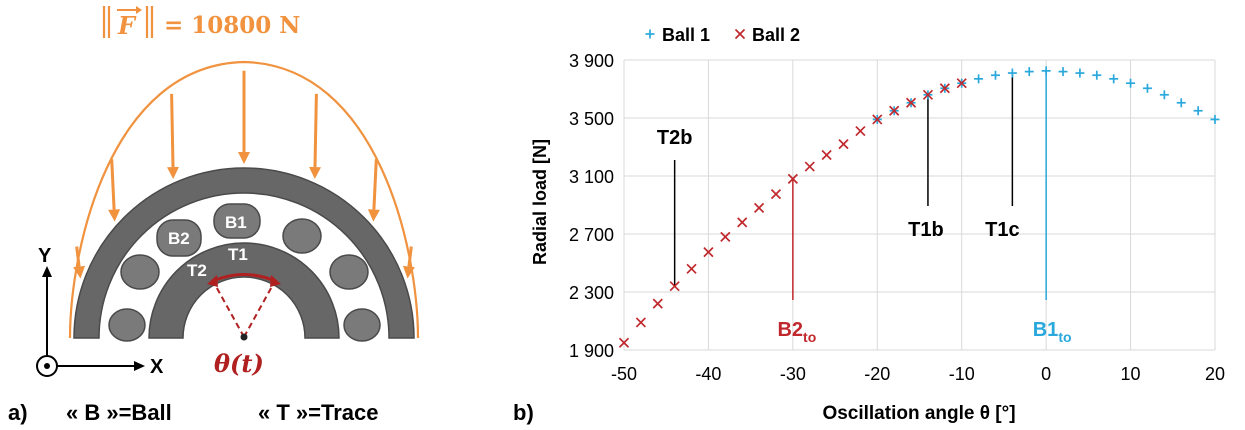 This screenshot has height=430, width=1245. I want to click on angle-ray-right, so click(259, 309).